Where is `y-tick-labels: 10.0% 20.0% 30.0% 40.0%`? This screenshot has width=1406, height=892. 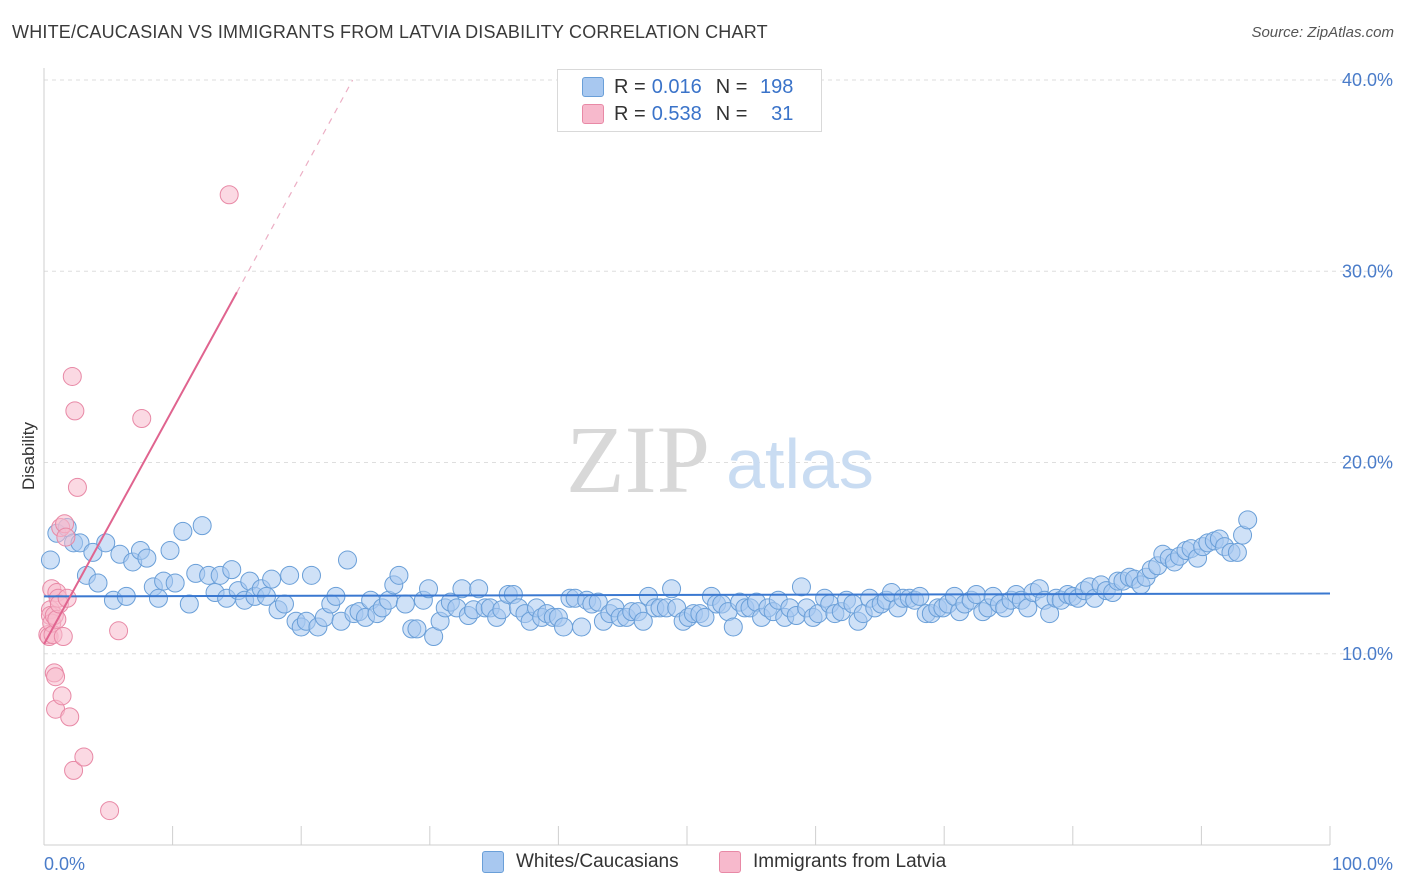
y-tick-labels: 10.0% 20.0% 30.0% 40.0% is located at coordinates (1367, 367).